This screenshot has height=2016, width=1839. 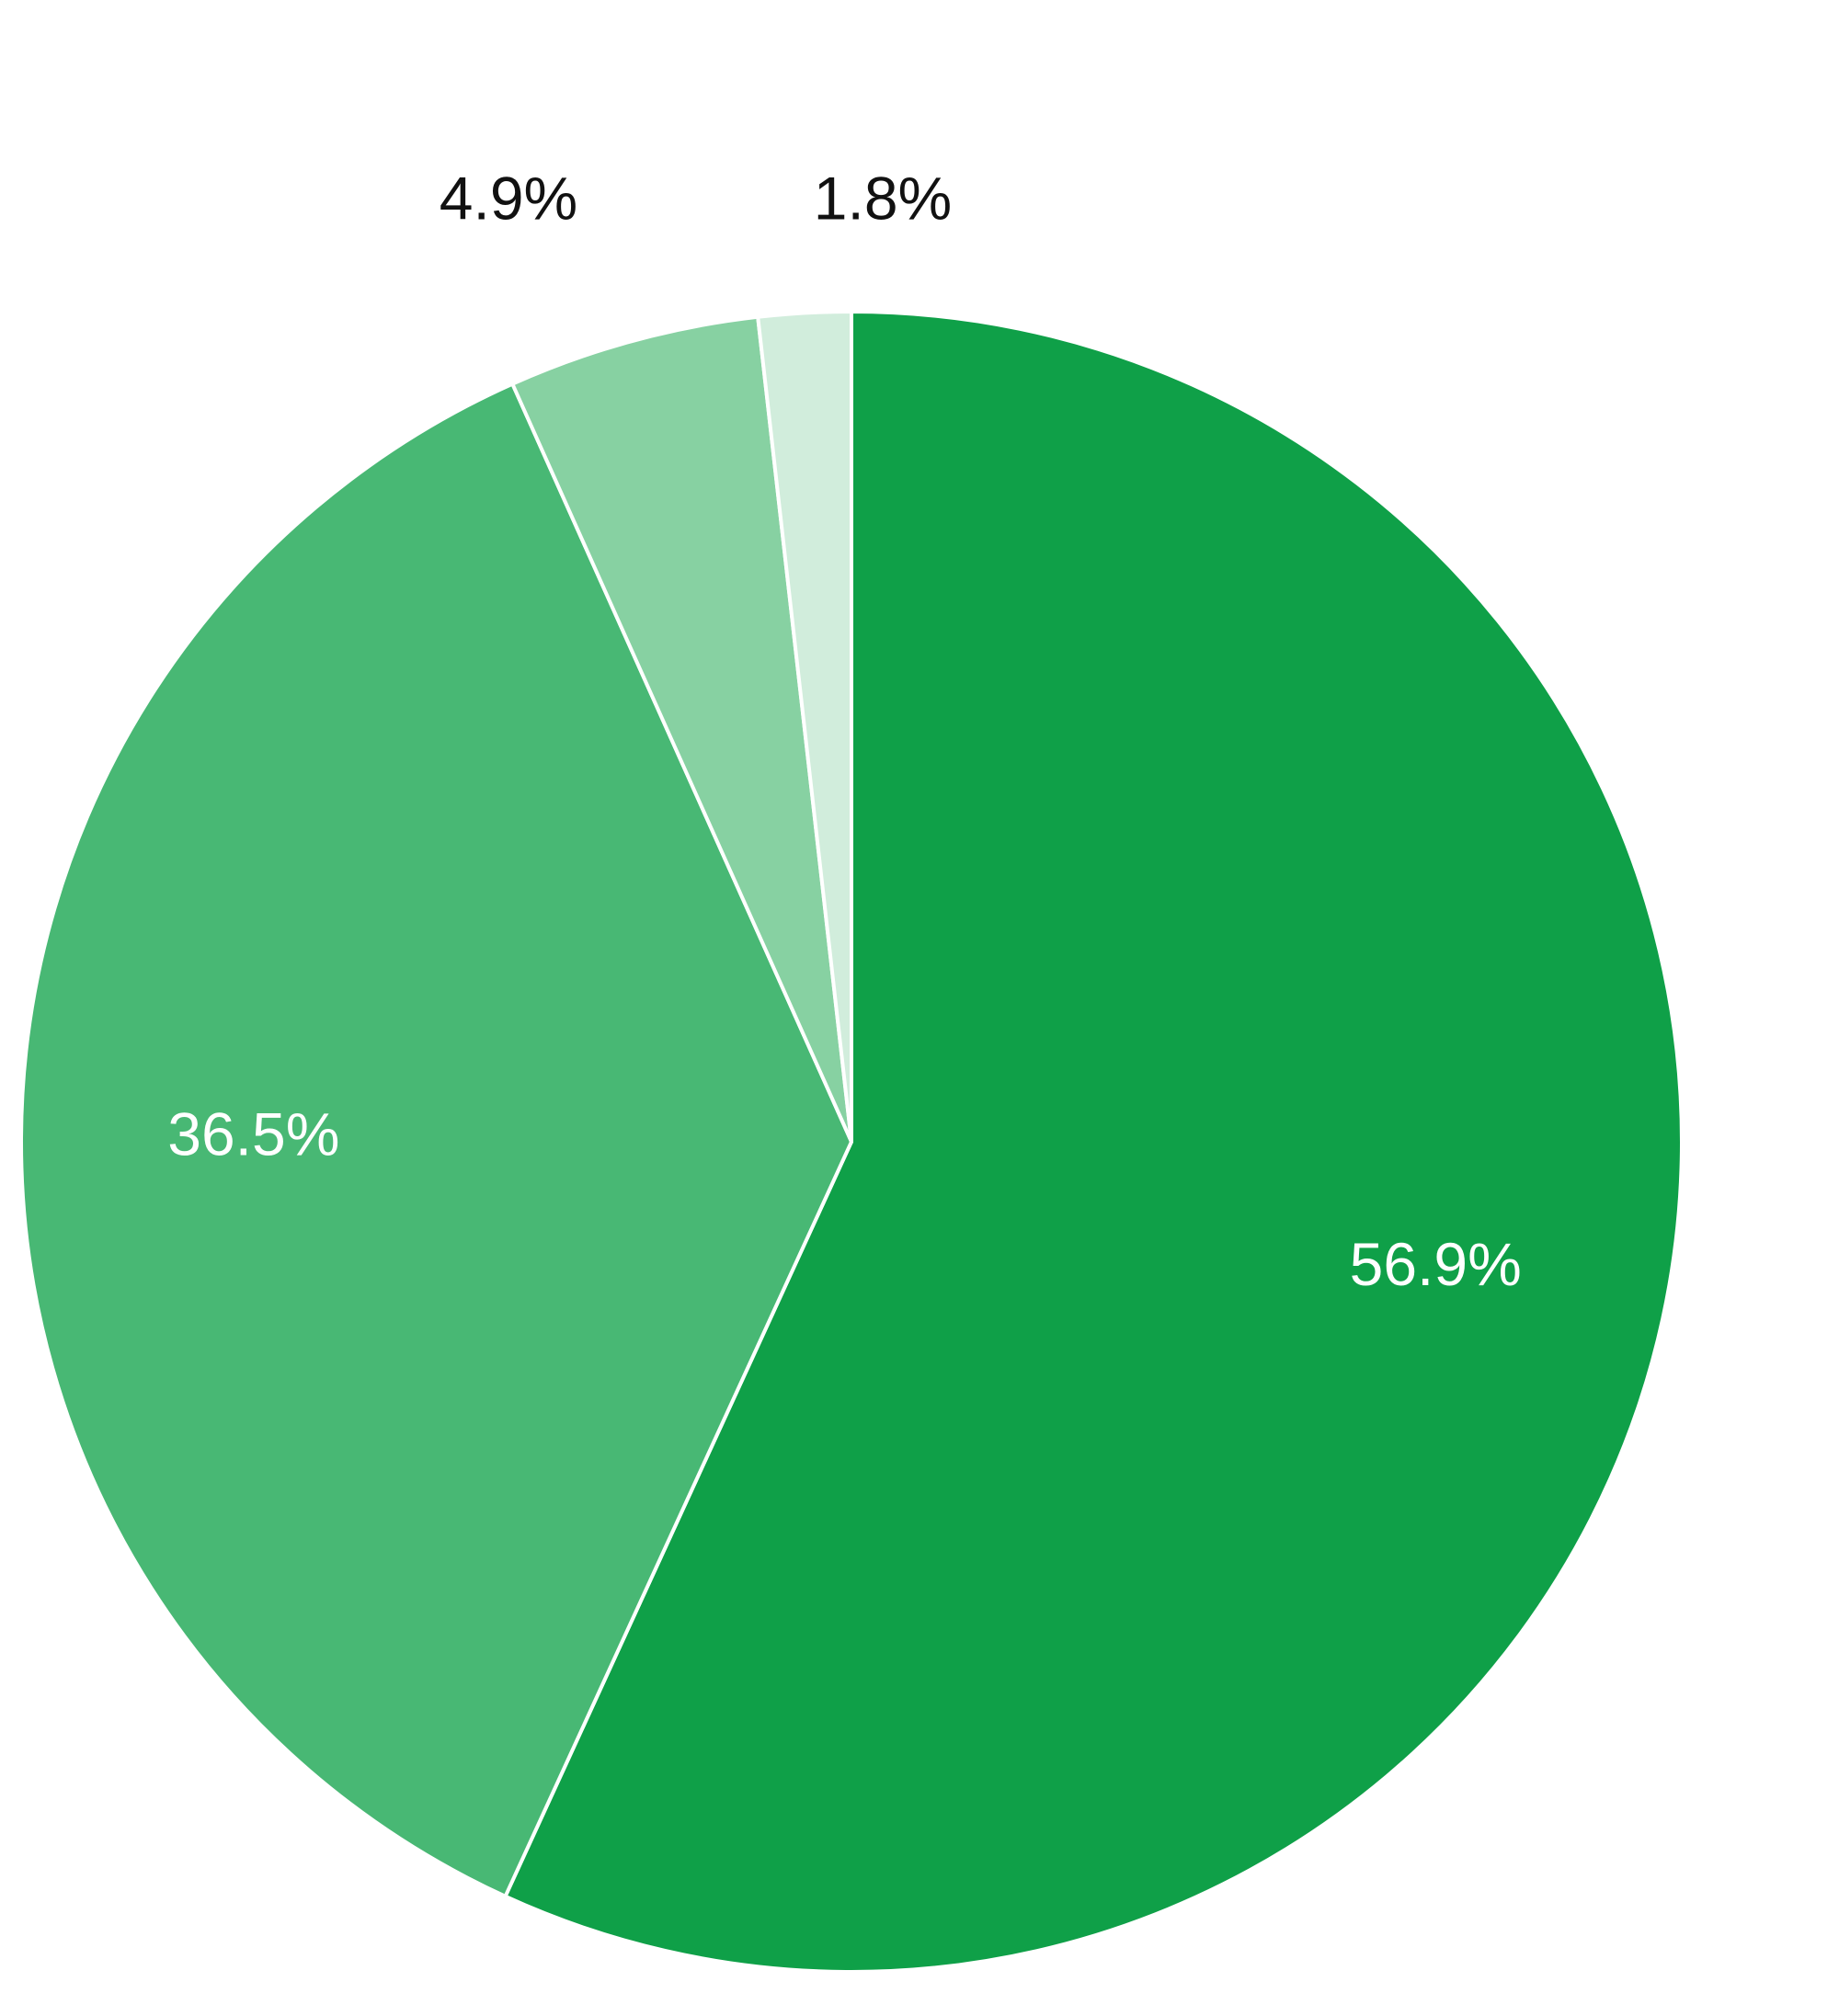 What do you see at coordinates (1436, 1264) in the screenshot?
I see `pie-slice-label-1: 56.9%` at bounding box center [1436, 1264].